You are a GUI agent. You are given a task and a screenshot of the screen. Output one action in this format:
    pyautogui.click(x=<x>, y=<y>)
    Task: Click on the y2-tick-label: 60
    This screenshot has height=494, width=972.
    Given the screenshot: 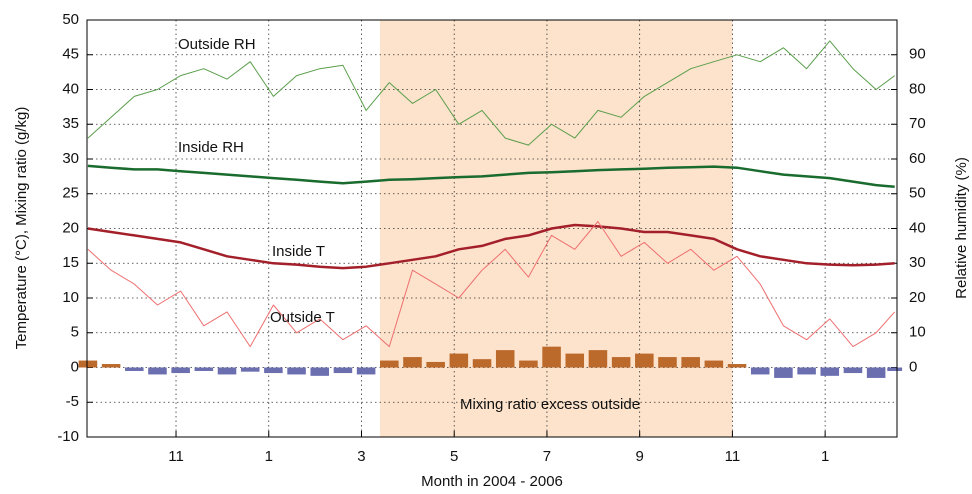 What is the action you would take?
    pyautogui.click(x=917, y=158)
    